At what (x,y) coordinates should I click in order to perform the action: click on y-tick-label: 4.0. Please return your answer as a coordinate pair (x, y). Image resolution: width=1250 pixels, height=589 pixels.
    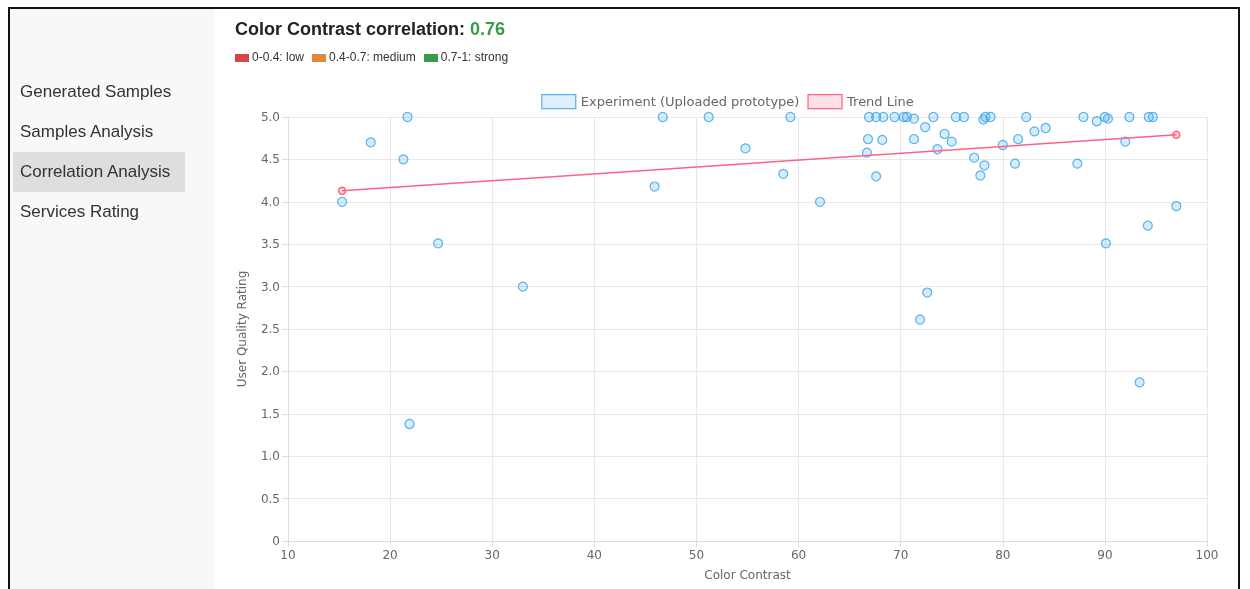
    Looking at the image, I should click on (270, 201).